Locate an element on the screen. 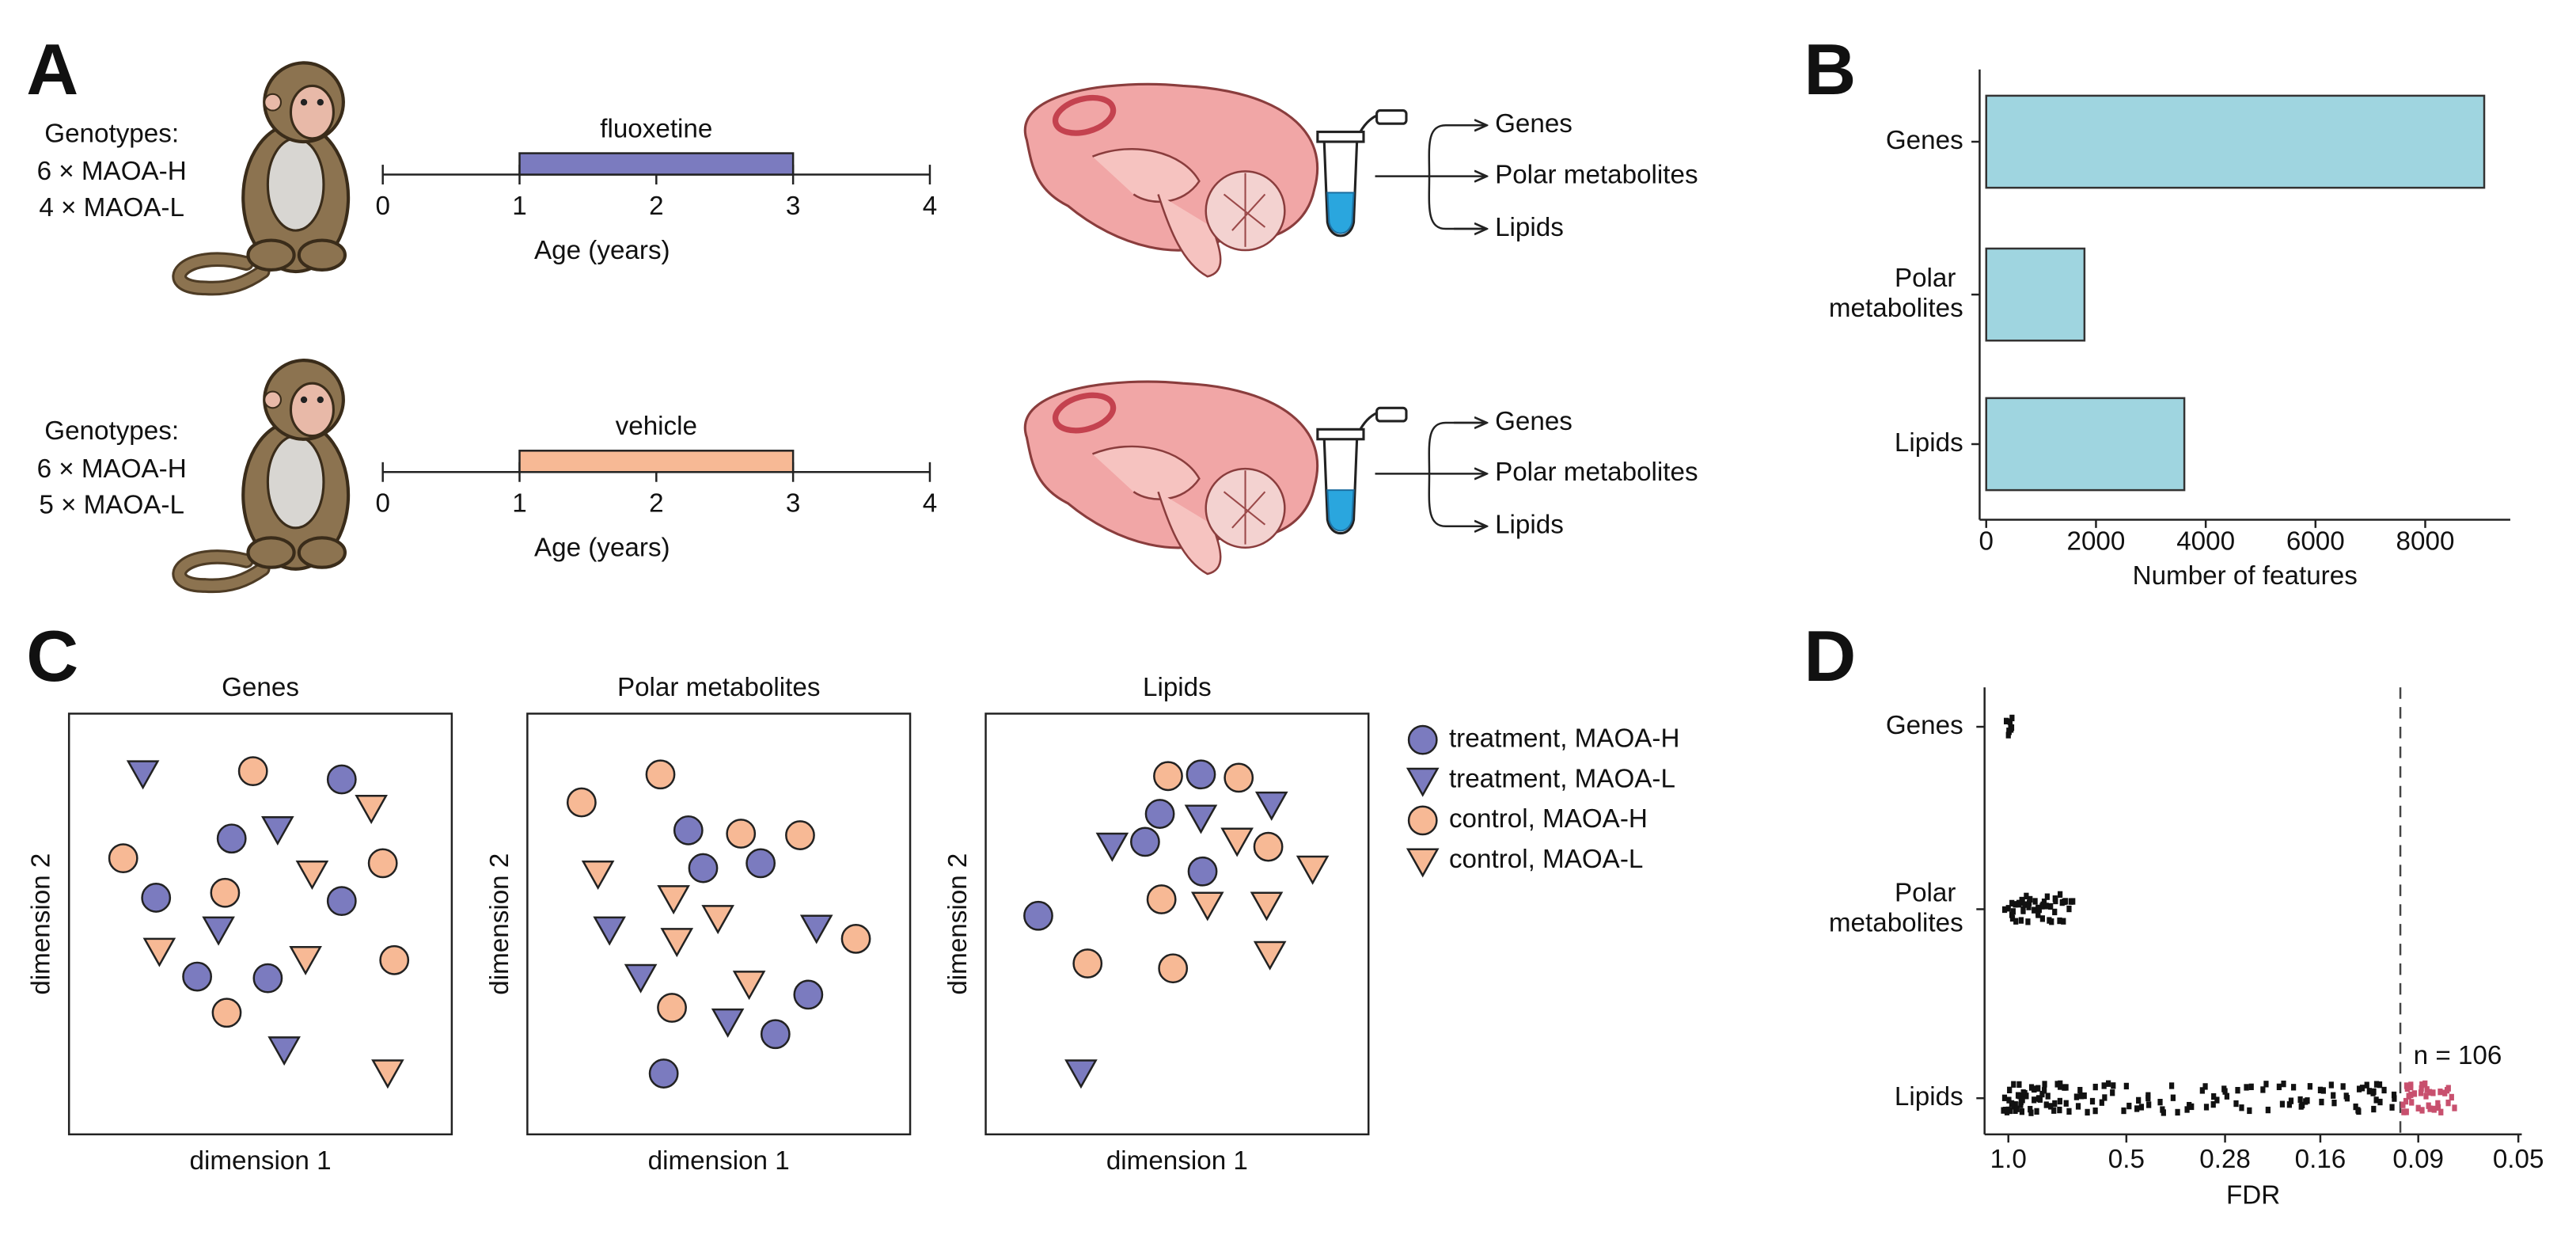 This screenshot has height=1235, width=2576. x-tick-label: 2000 is located at coordinates (2096, 541).